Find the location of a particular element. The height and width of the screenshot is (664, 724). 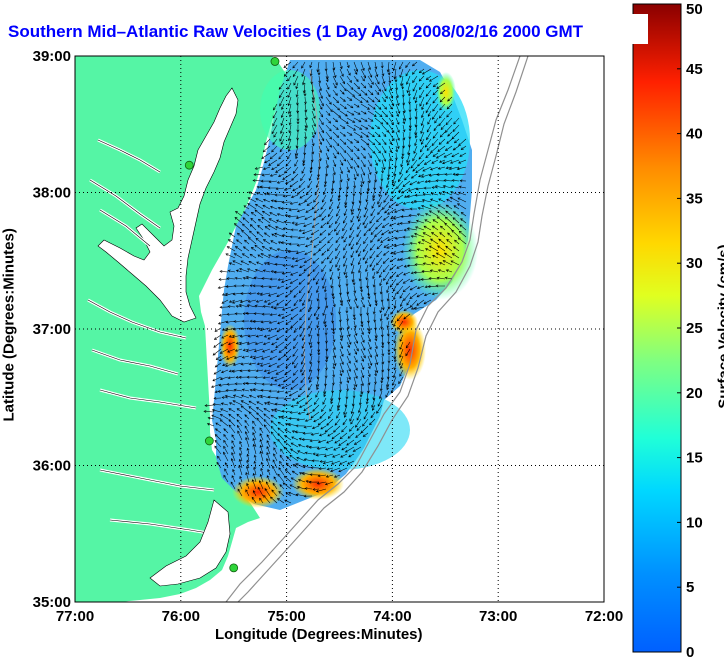

colorbar-tick-label: 0 is located at coordinates (690, 651).